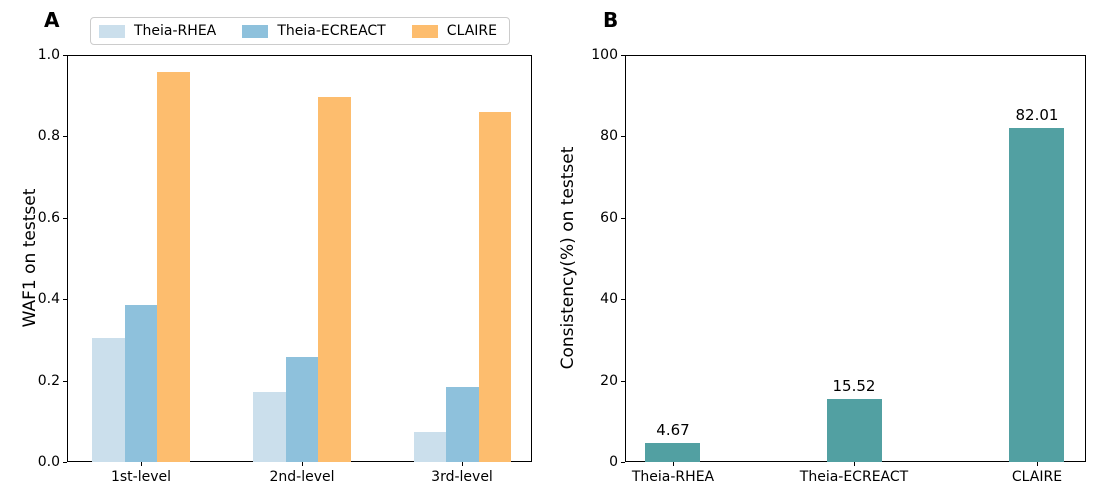 This screenshot has width=1100, height=500. I want to click on bar-theia-ecreact-3rd-level, so click(462, 424).